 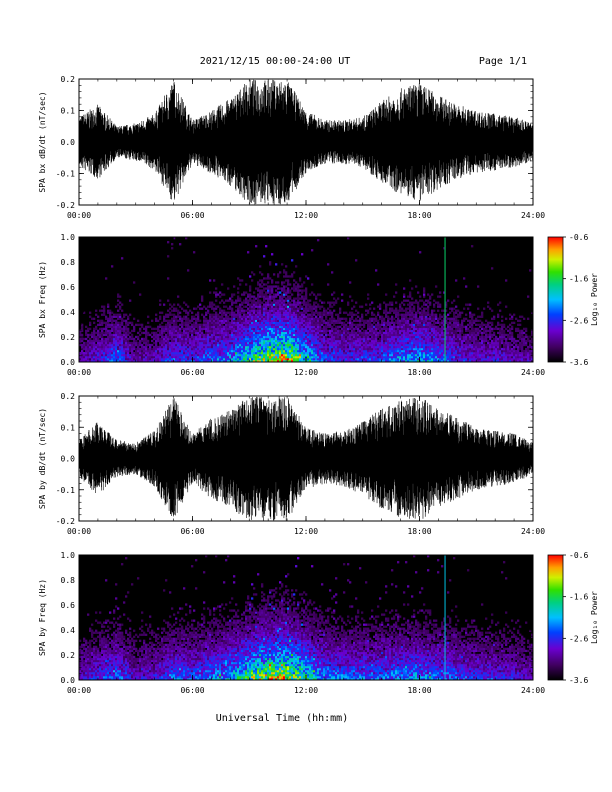 What do you see at coordinates (42, 299) in the screenshot?
I see `y-axis-label: SPA bx Freq (Hz)` at bounding box center [42, 299].